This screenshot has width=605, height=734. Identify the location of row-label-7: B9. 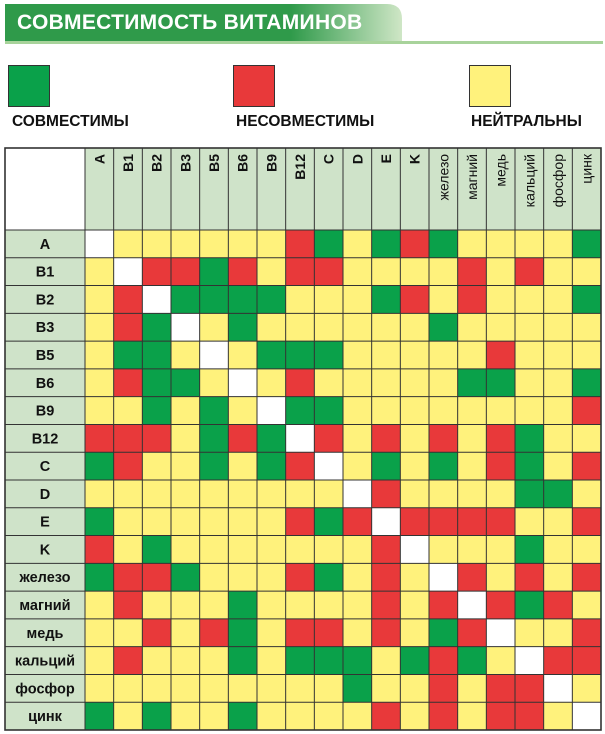
(45, 412).